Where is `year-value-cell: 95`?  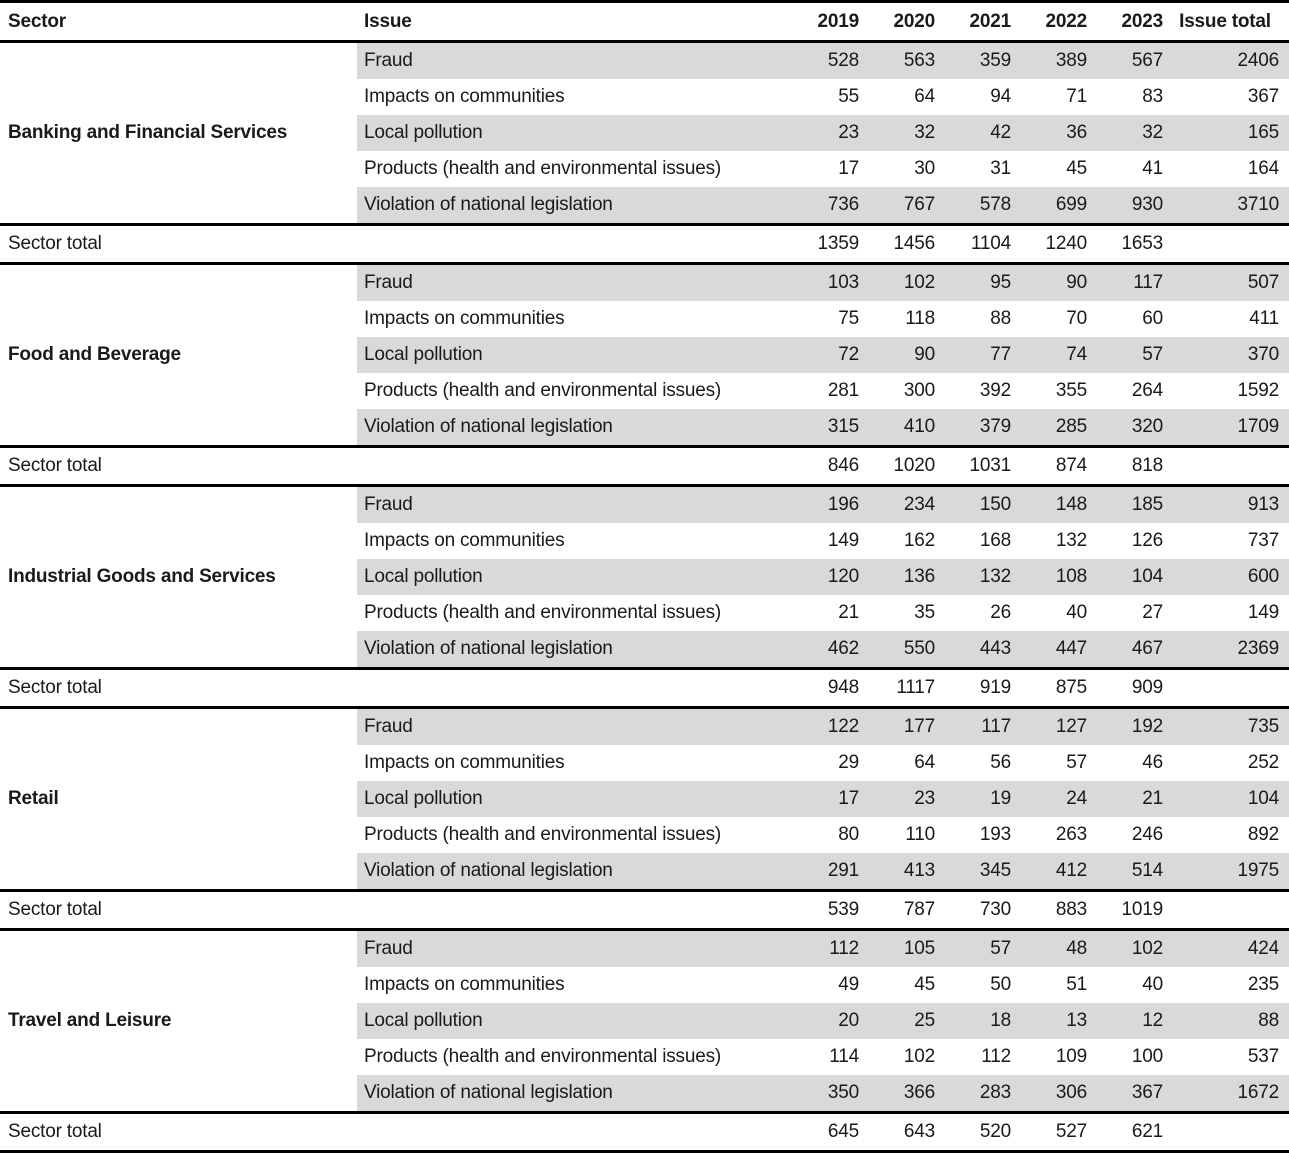
year-value-cell: 95 is located at coordinates (980, 282).